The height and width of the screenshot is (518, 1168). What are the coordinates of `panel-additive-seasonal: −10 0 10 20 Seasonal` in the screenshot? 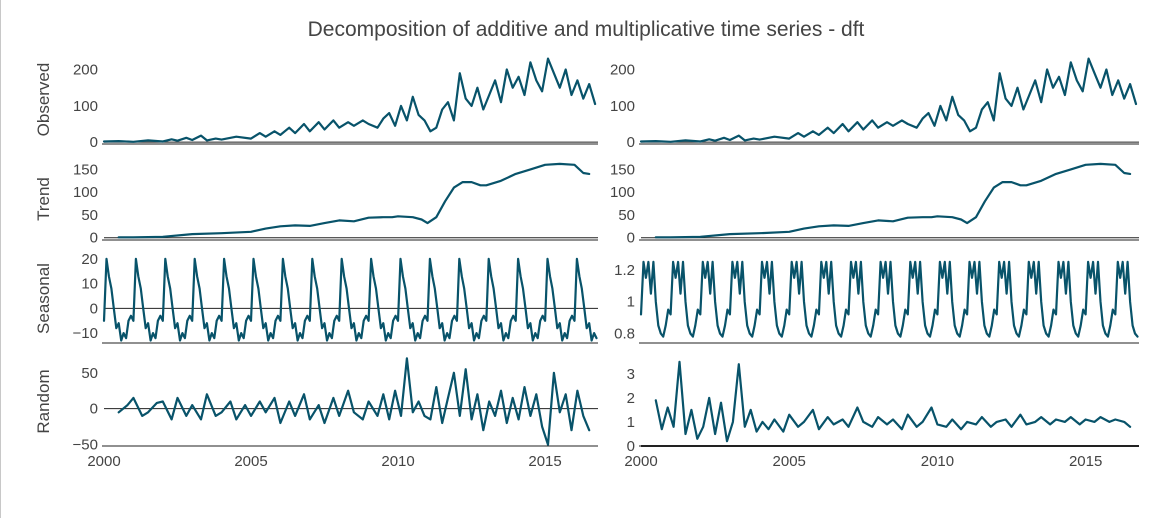 It's located at (316, 297).